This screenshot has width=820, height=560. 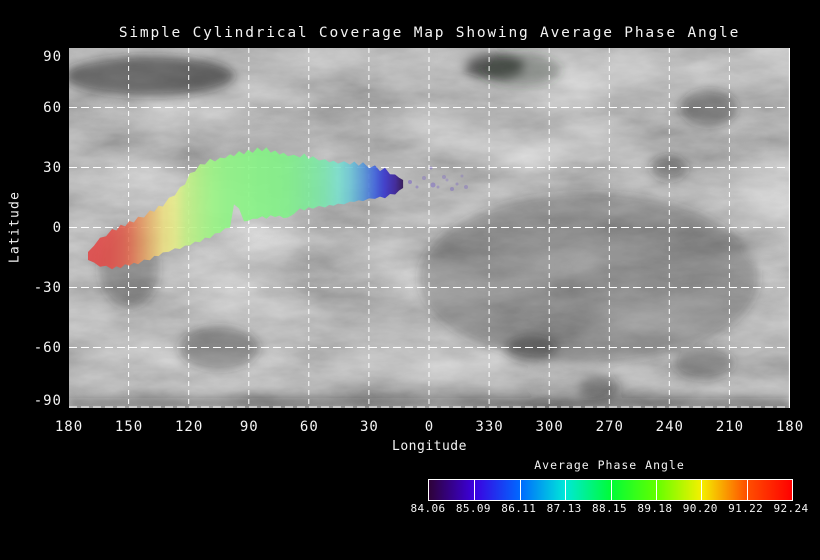 What do you see at coordinates (473, 508) in the screenshot?
I see `colorbar-tick-label: 85.09` at bounding box center [473, 508].